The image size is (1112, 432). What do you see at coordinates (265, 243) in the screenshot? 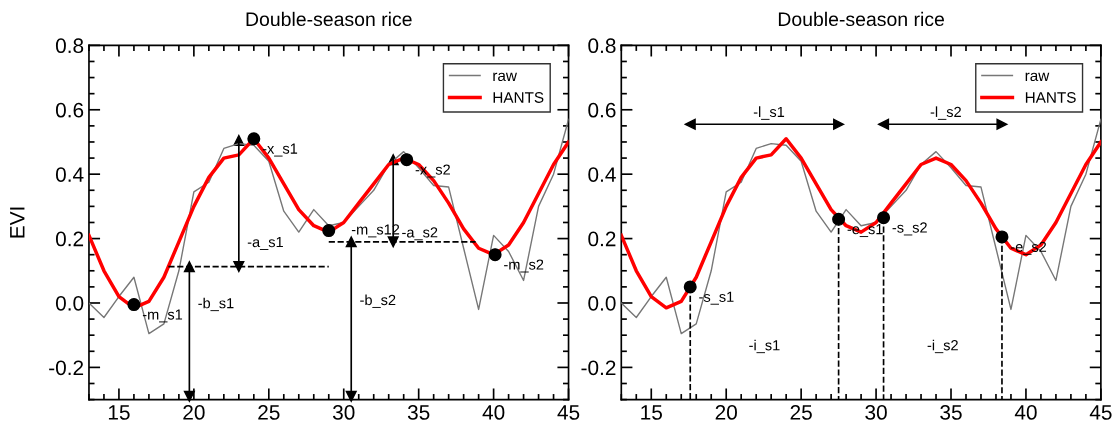
I see `annotation: -a_s1` at bounding box center [265, 243].